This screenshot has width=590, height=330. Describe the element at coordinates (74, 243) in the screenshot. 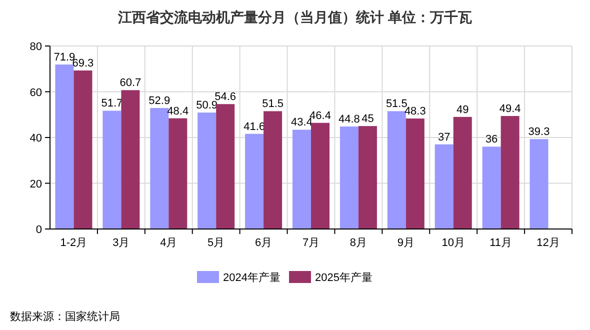

I see `x-tick-label: 1-2月` at that location.